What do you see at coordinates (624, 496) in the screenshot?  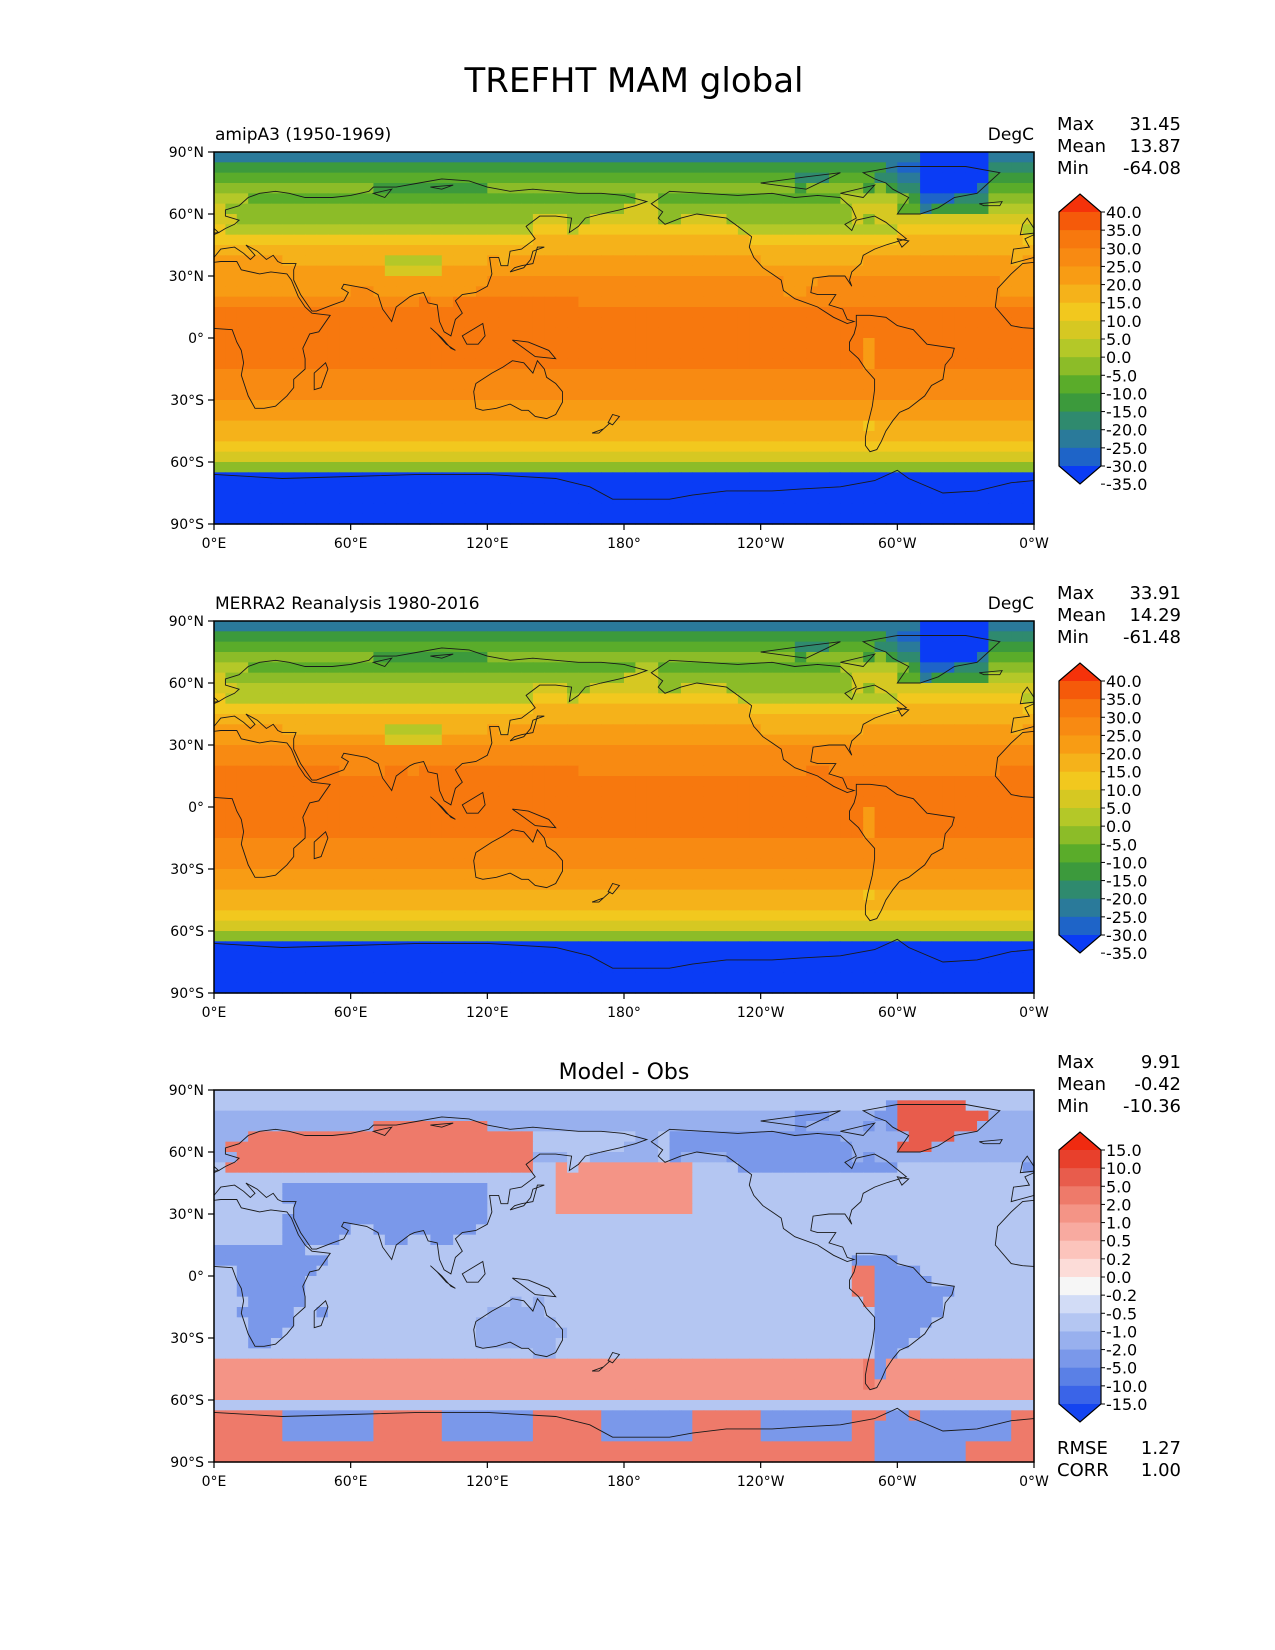 I see `coastline` at bounding box center [624, 496].